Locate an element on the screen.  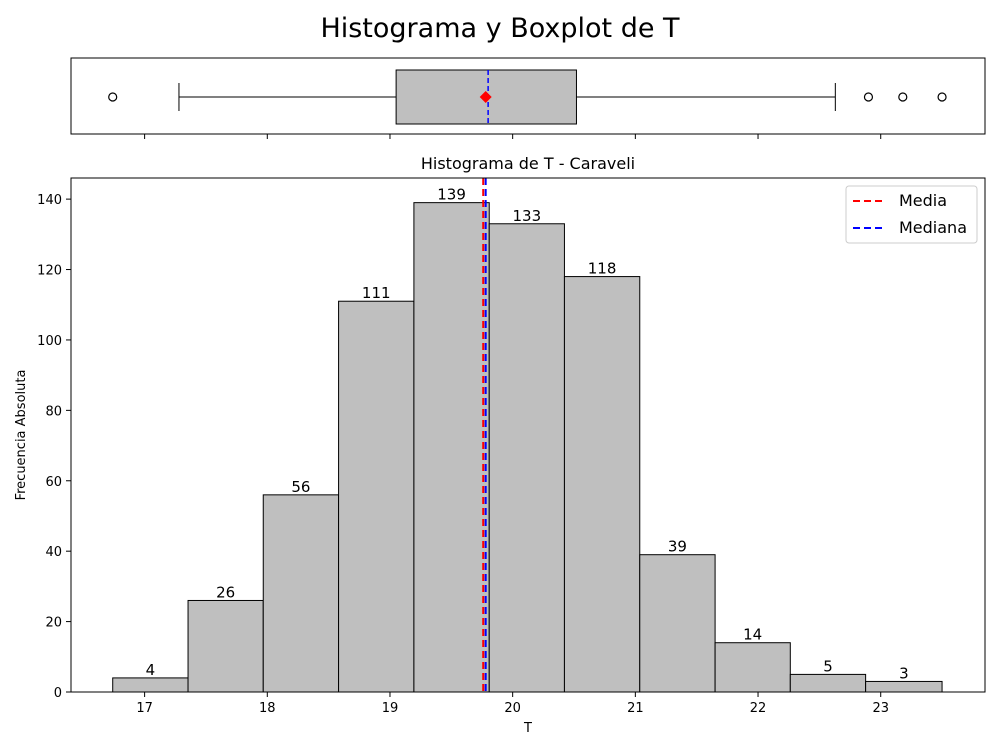
bar-value-label: 139 is located at coordinates (451, 195).